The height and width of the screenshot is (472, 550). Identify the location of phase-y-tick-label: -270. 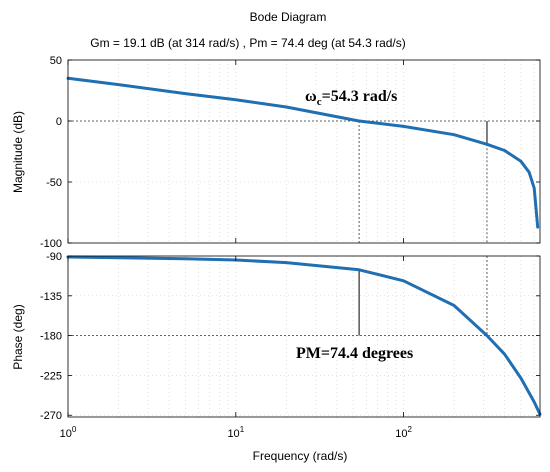
(51, 416).